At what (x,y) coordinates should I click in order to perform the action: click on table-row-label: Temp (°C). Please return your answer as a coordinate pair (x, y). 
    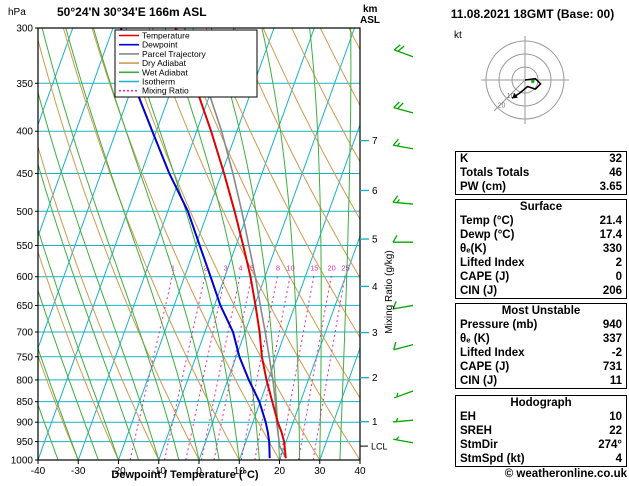
    Looking at the image, I should click on (487, 221).